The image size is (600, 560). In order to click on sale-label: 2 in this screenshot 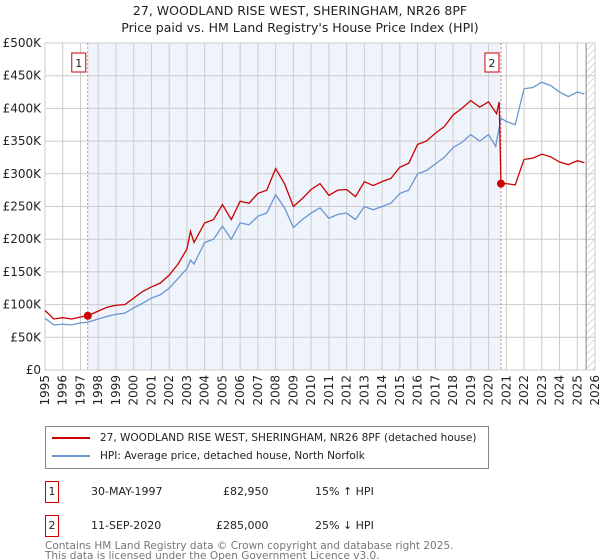, I will do `click(491, 63)`.